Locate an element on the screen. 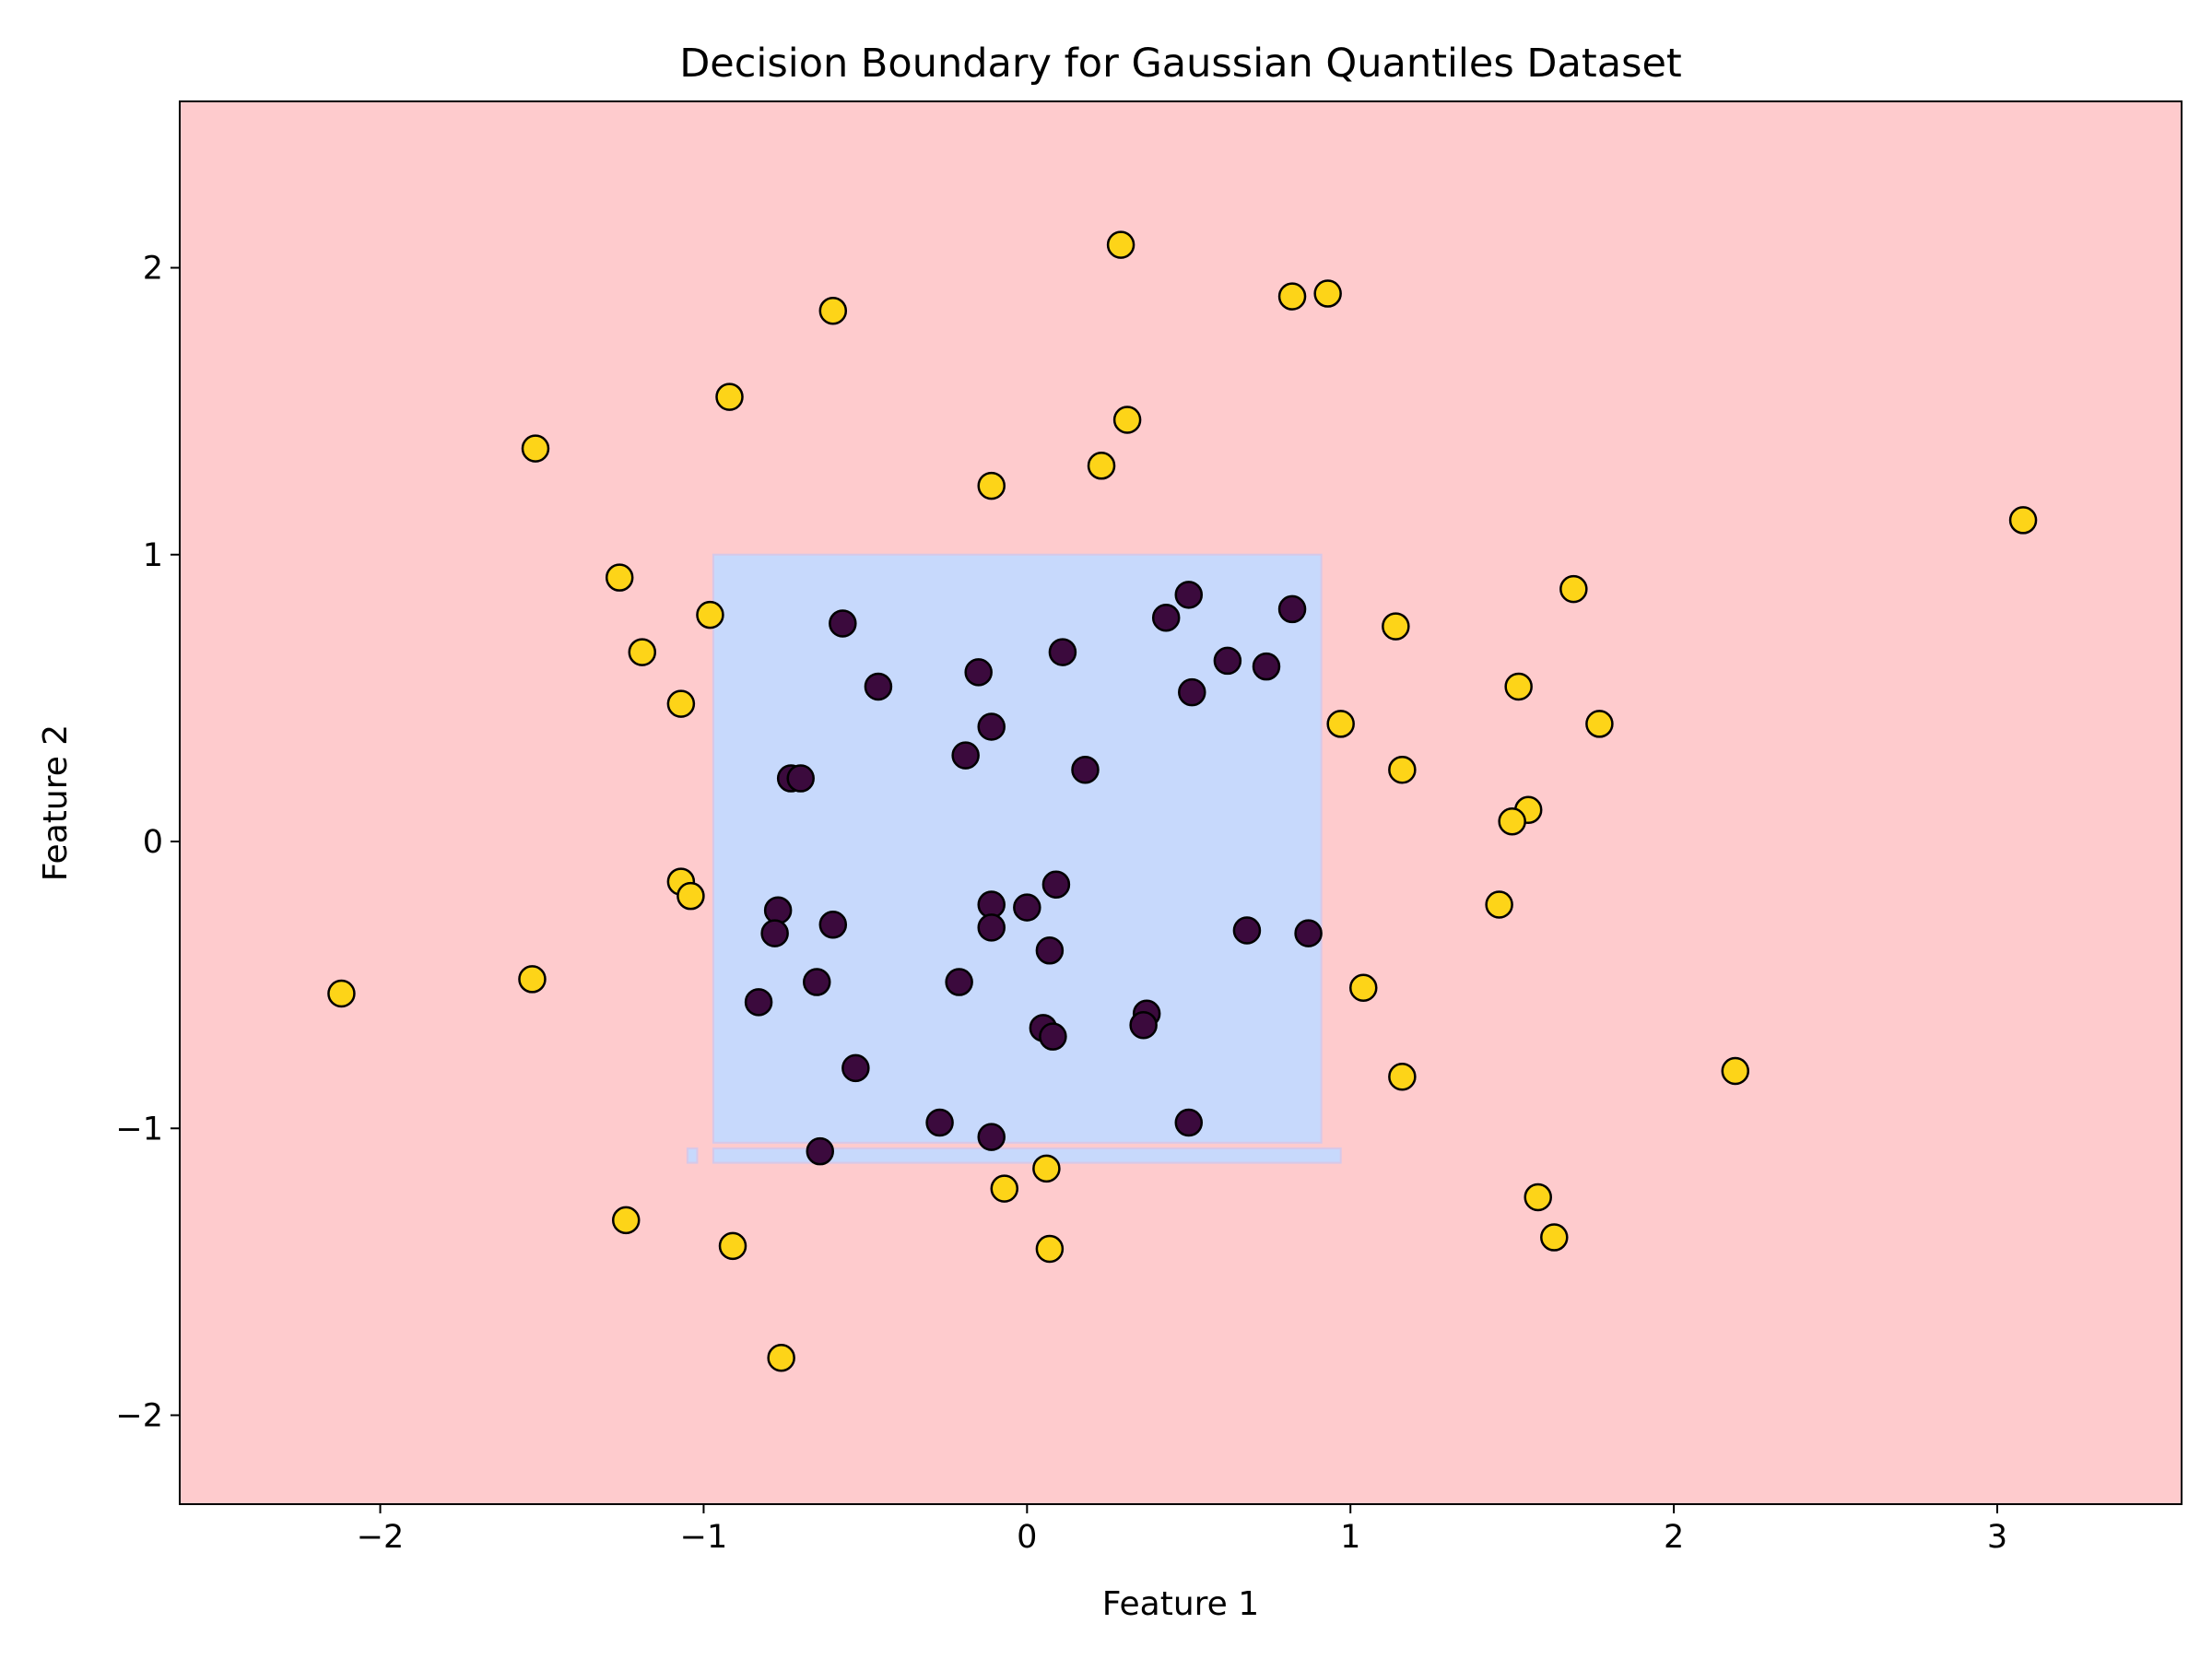  x-axis: −2 −1 0 1 2 3 is located at coordinates (1182, 1530).